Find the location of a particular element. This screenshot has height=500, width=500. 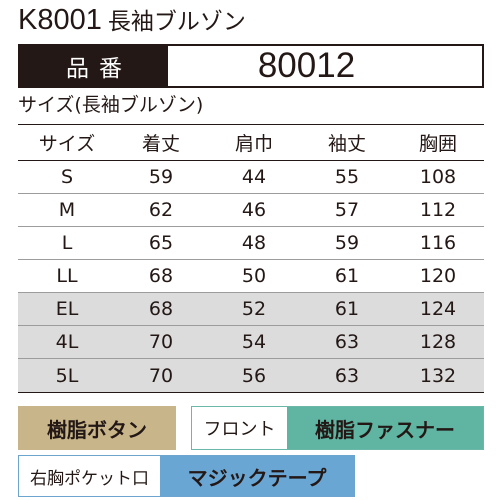

part-number-value: 80012 is located at coordinates (325, 66).